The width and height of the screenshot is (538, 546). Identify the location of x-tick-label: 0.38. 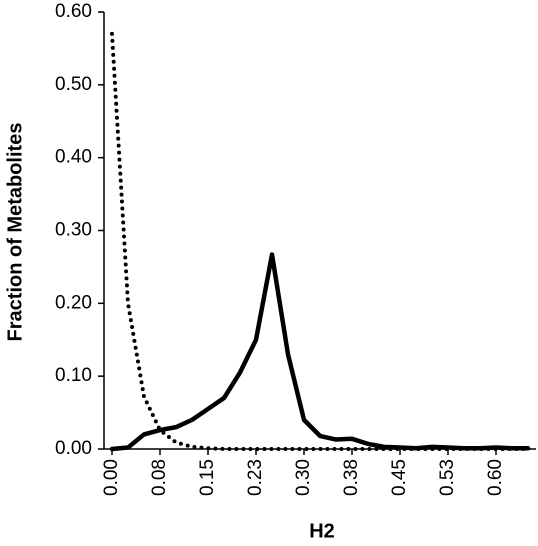
(351, 477).